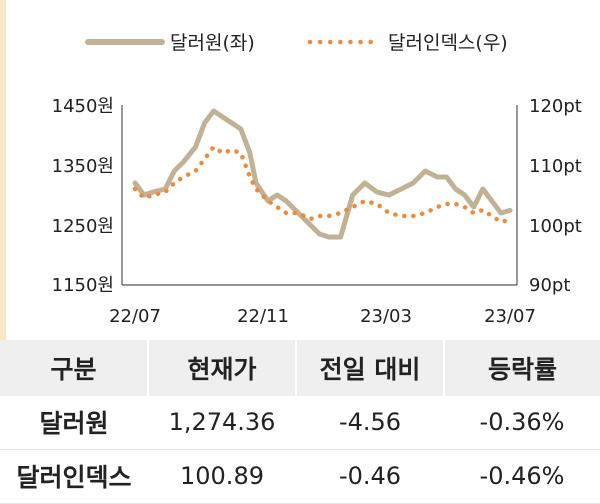  What do you see at coordinates (370, 476) in the screenshot?
I see `row-change: -0.46` at bounding box center [370, 476].